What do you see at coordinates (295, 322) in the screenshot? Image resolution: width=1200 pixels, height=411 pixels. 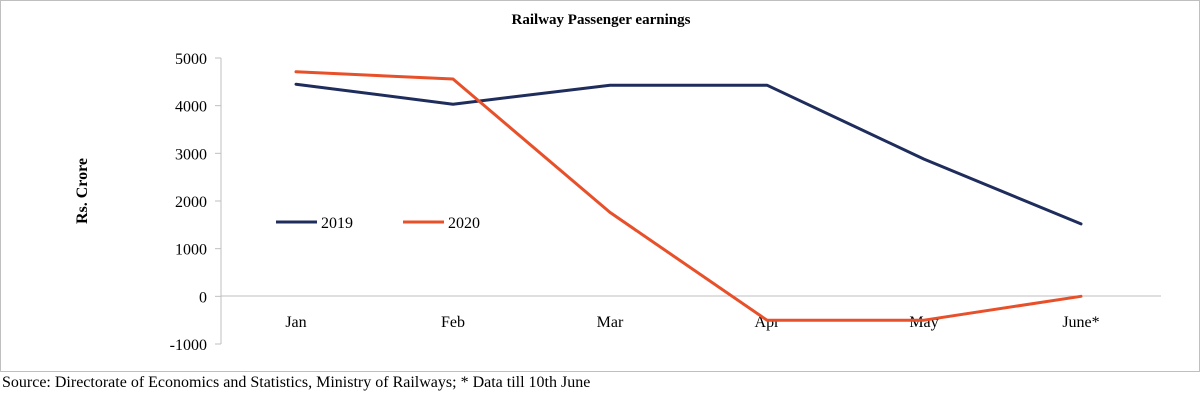 I see `x-tick-label: Jan` at bounding box center [295, 322].